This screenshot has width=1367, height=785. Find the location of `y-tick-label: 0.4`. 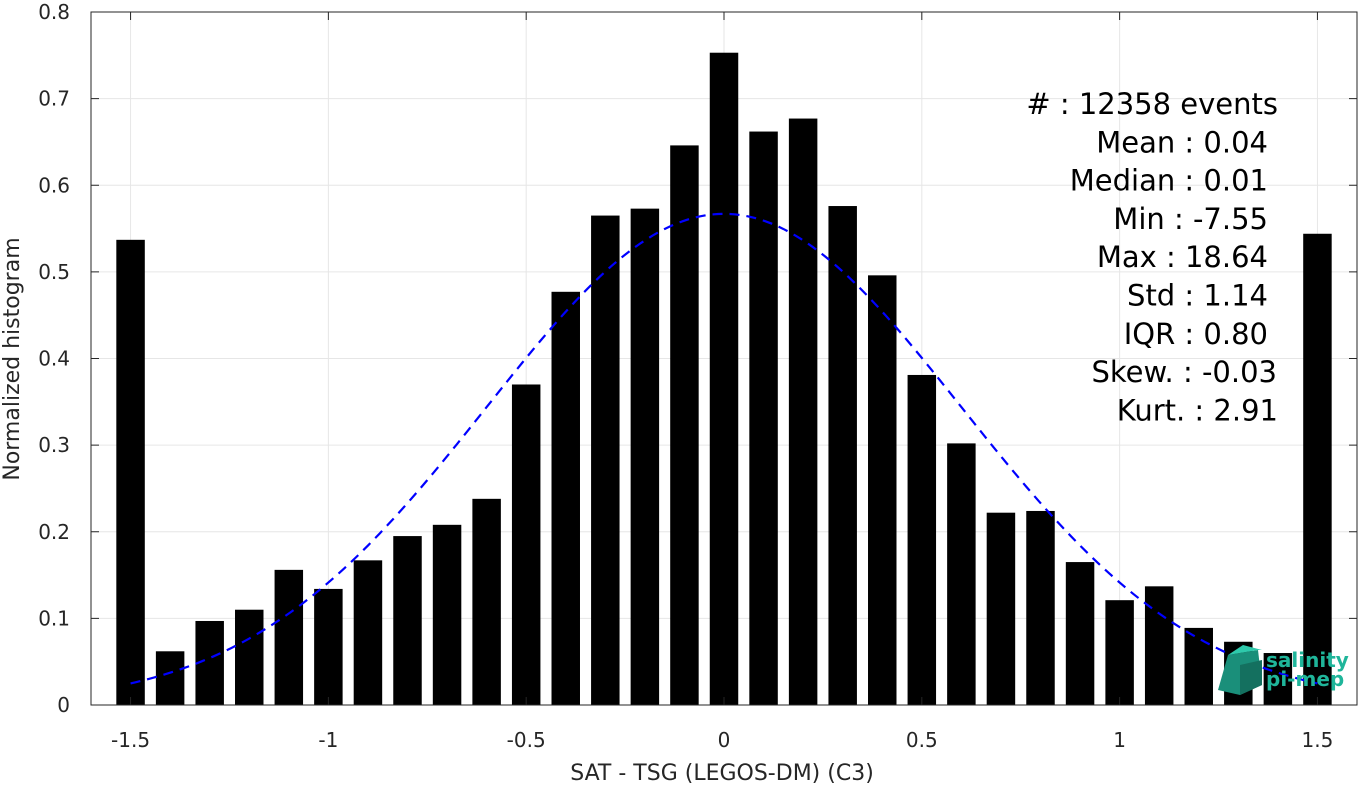

y-tick-label: 0.4 is located at coordinates (54, 359).